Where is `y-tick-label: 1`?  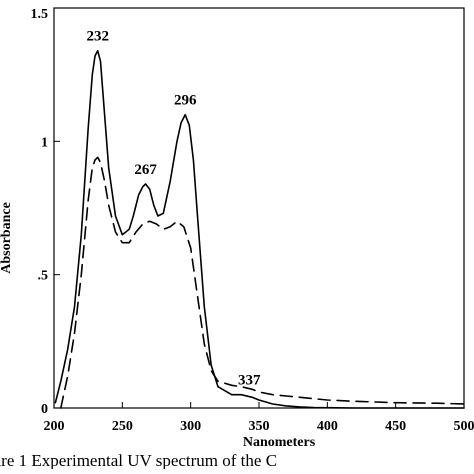
y-tick-label: 1 is located at coordinates (44, 142).